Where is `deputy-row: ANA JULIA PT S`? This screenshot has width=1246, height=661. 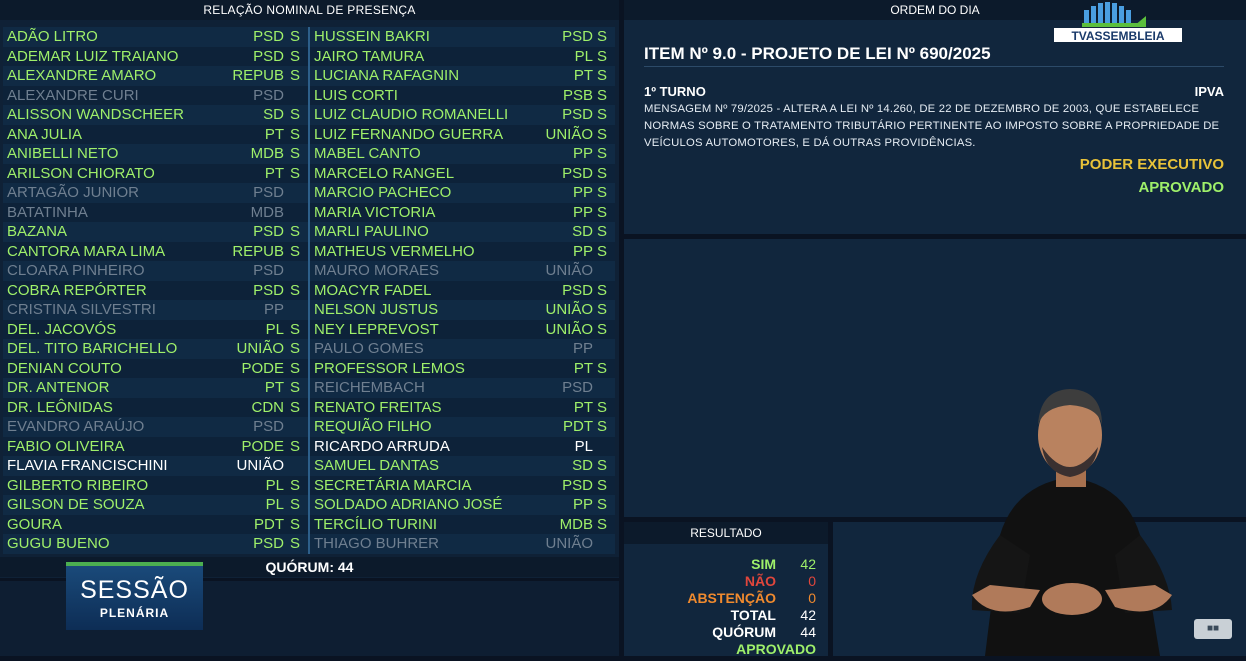 deputy-row: ANA JULIA PT S is located at coordinates (155, 134).